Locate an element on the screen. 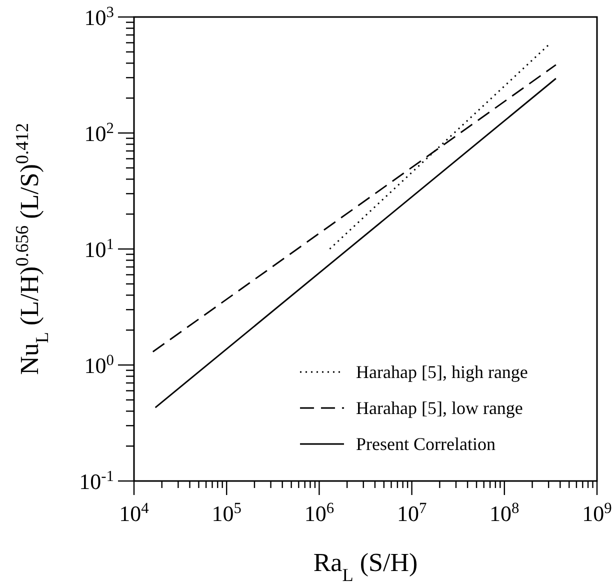 The width and height of the screenshot is (614, 583). legend-label: Present Correlation is located at coordinates (426, 444).